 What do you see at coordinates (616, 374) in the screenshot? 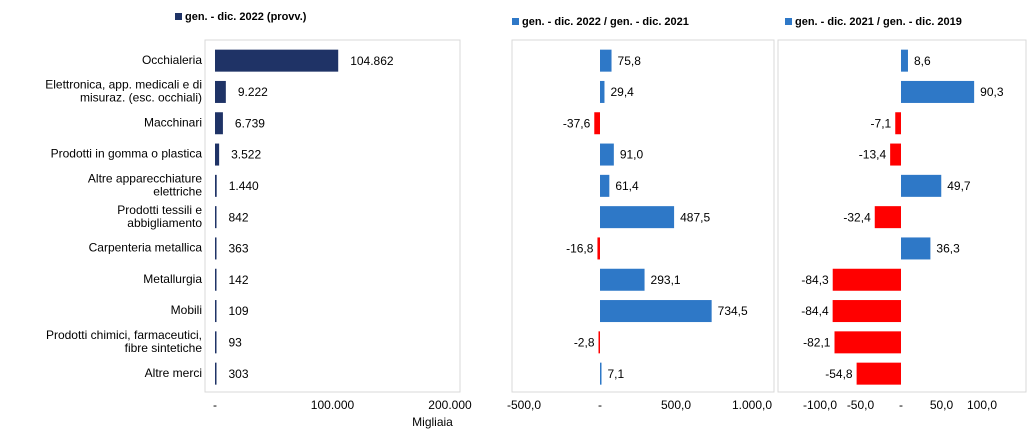
I see `value-label: 7,1` at bounding box center [616, 374].